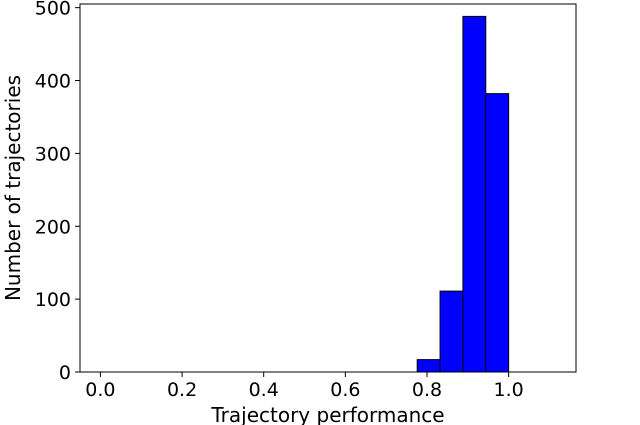  Describe the element at coordinates (53, 154) in the screenshot. I see `y-tick-label: 300` at that location.